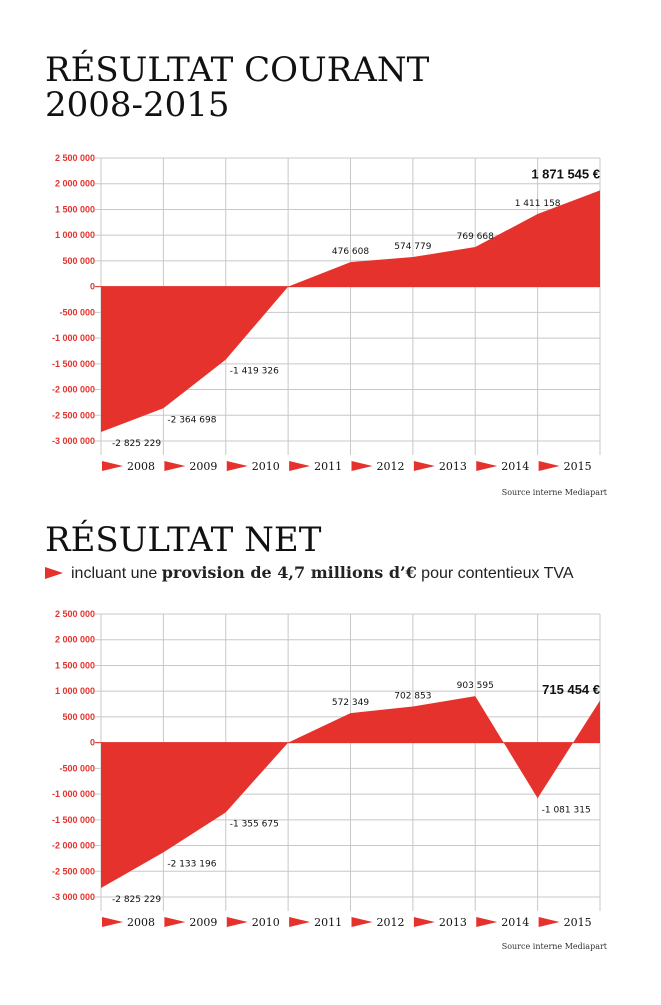 The width and height of the screenshot is (661, 1005). Describe the element at coordinates (289, 572) in the screenshot. I see `subtitle-bold: provision de 4,7 millions d’€` at that location.